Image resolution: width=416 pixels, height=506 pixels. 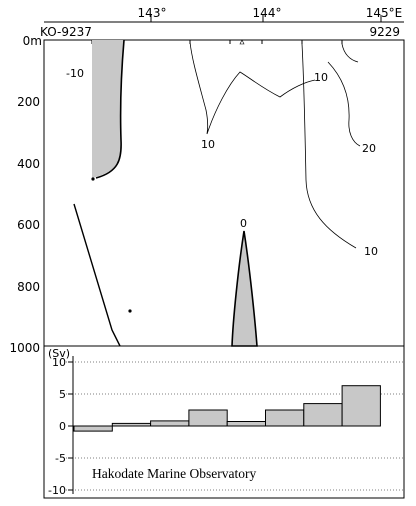 What do you see at coordinates (62, 426) in the screenshot?
I see `y-tick-label: 0` at bounding box center [62, 426].